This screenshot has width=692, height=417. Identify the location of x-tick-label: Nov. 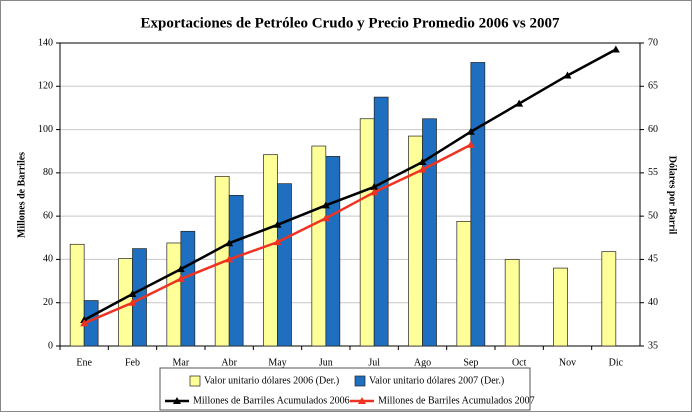
(567, 362).